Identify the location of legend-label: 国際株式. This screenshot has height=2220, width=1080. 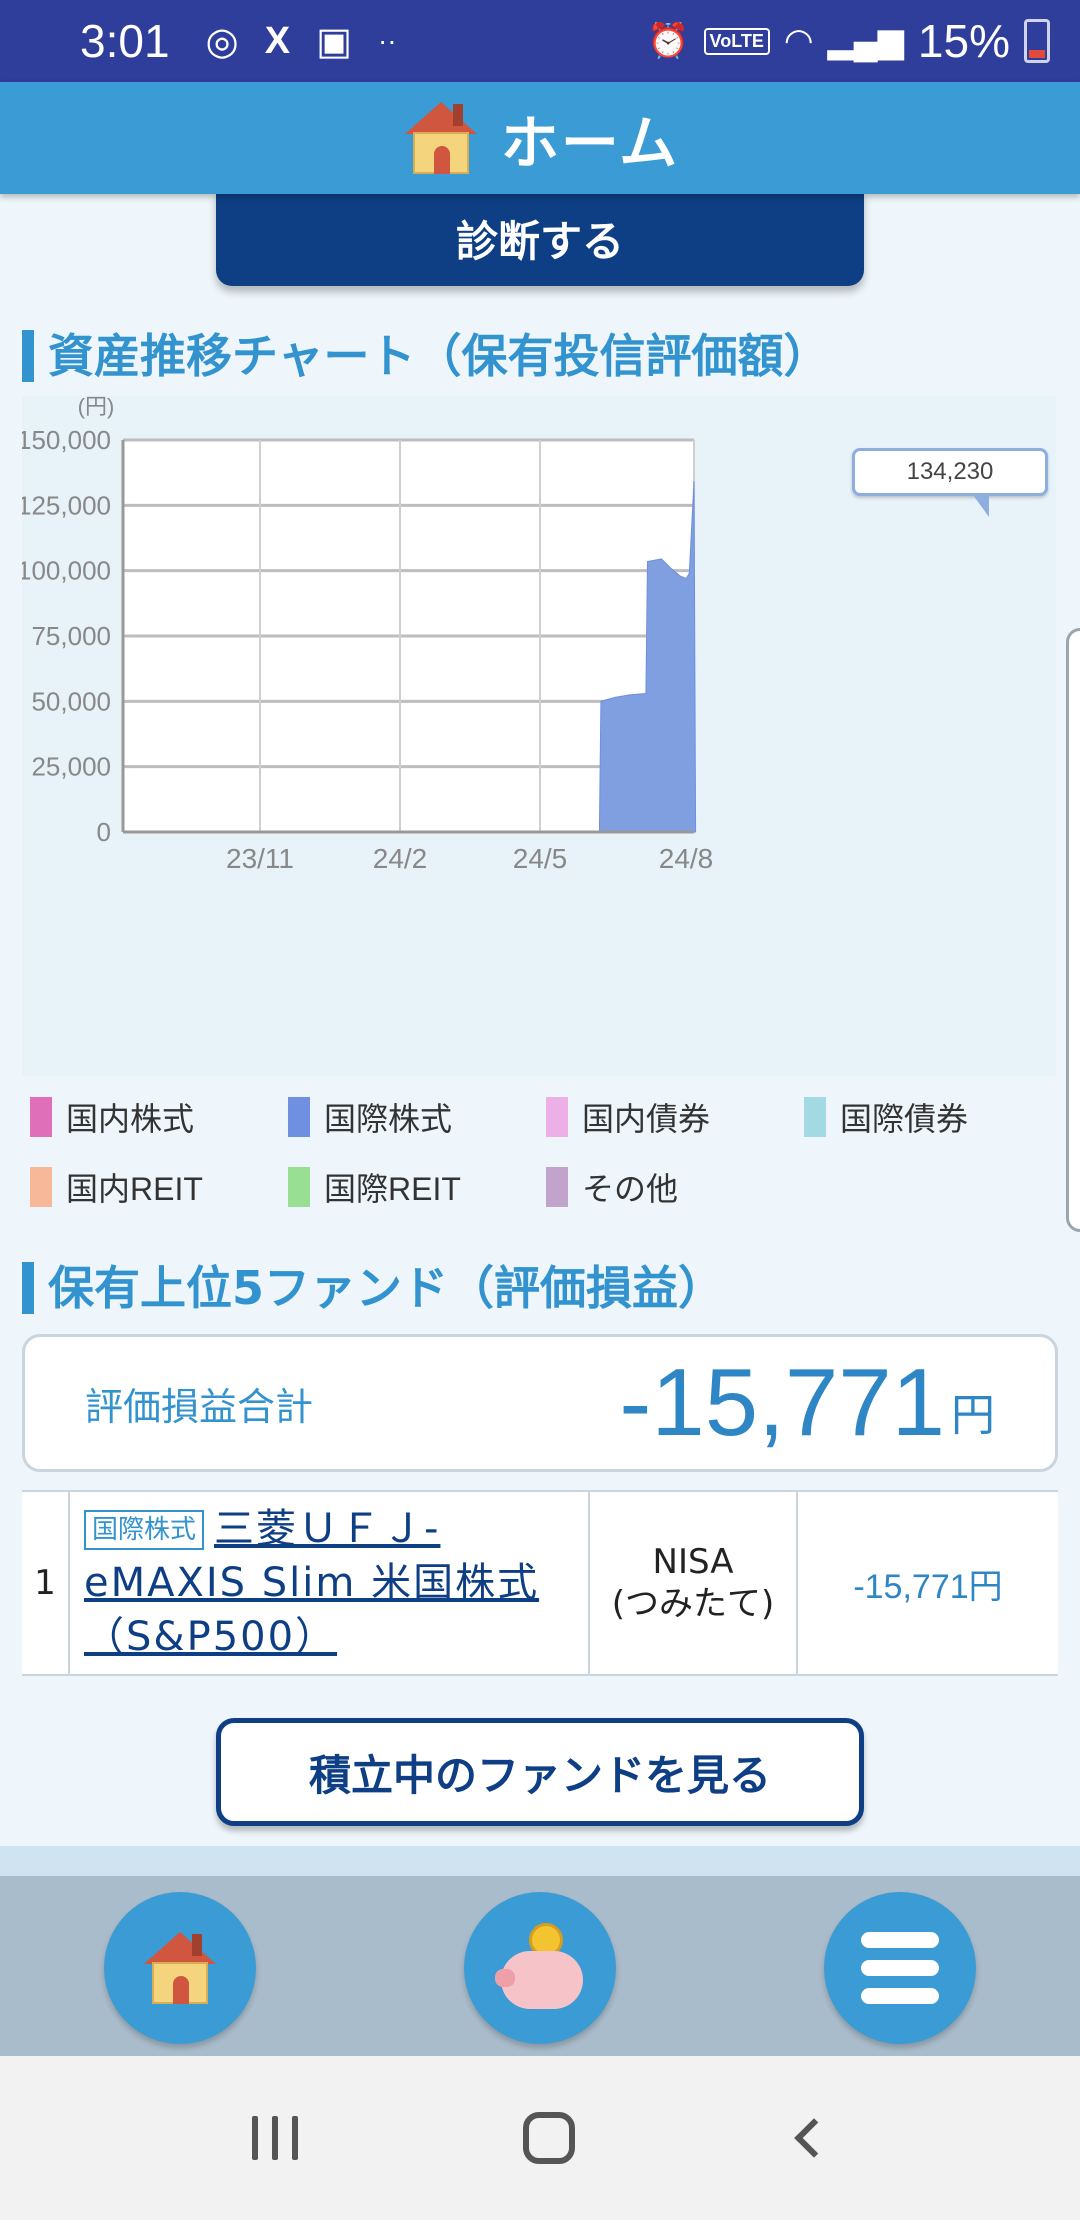
(388, 1119).